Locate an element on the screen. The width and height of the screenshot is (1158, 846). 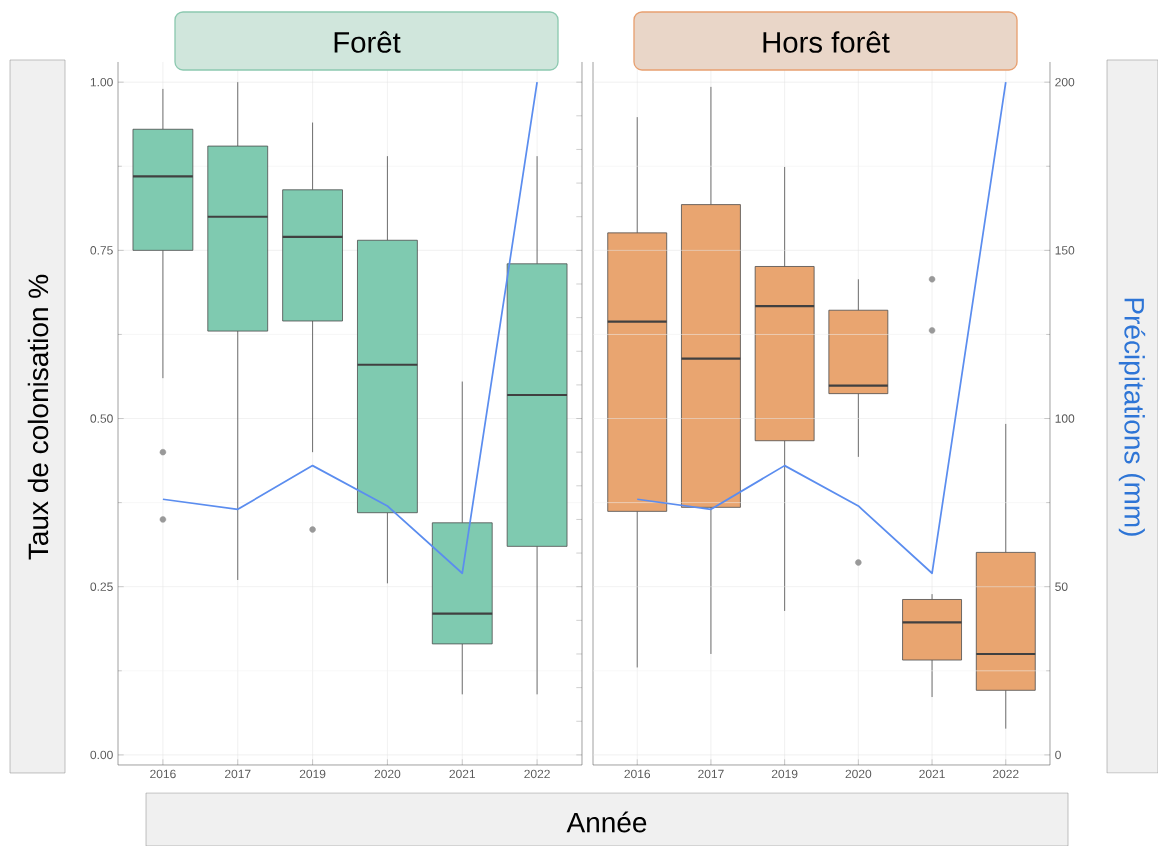
y-tick-label: 0.25 is located at coordinates (101, 586).